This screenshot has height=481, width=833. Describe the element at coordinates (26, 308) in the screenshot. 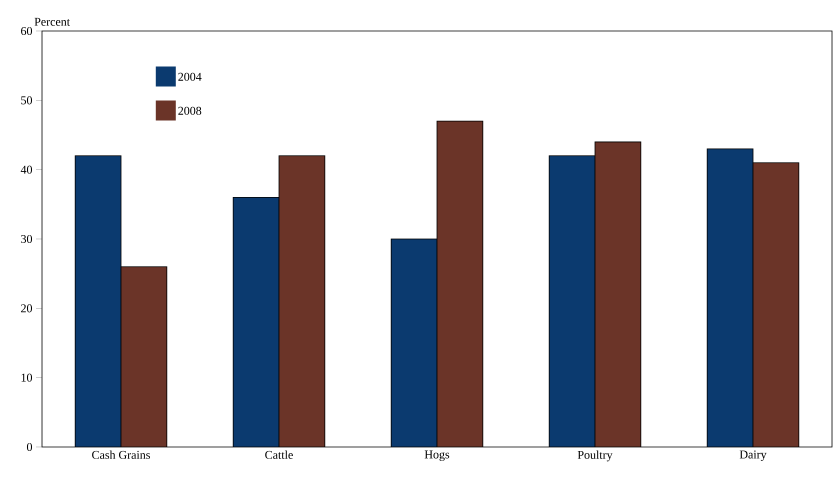

I see `y-tick-label: 20` at that location.